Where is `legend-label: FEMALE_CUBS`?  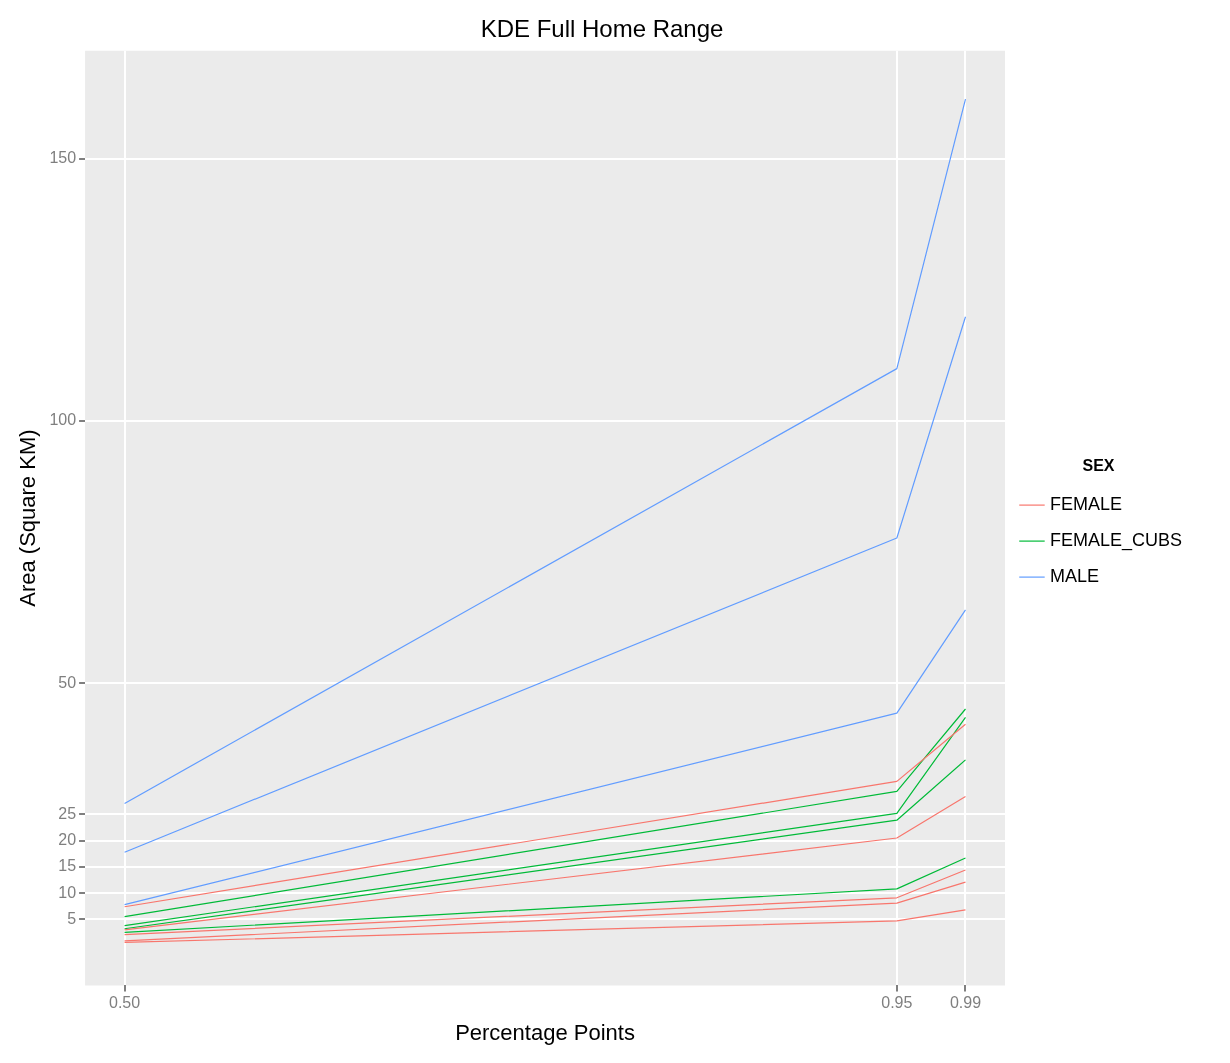
legend-label: FEMALE_CUBS is located at coordinates (1116, 541).